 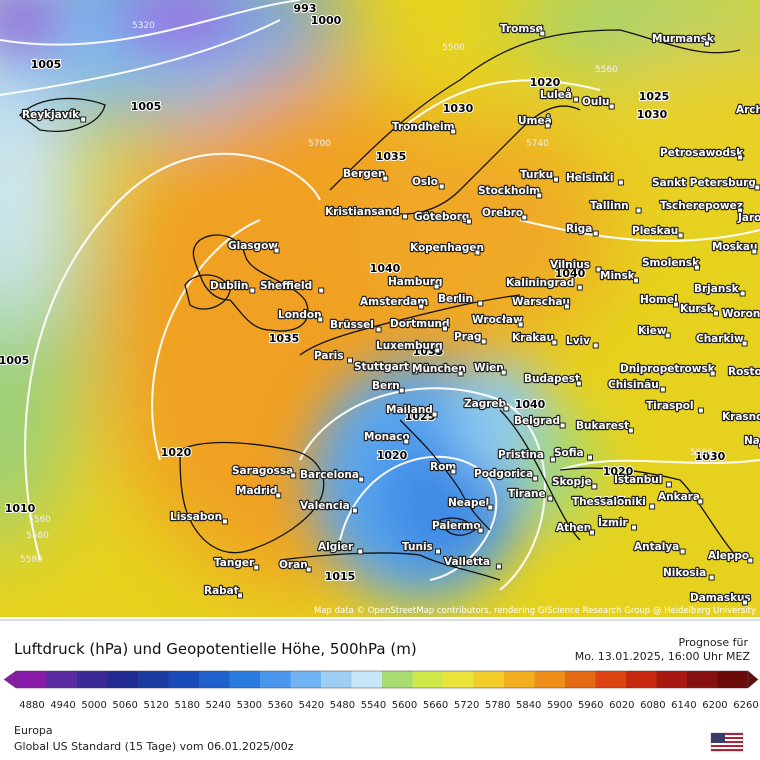 I want to click on city-label: Valletta, so click(x=467, y=562).